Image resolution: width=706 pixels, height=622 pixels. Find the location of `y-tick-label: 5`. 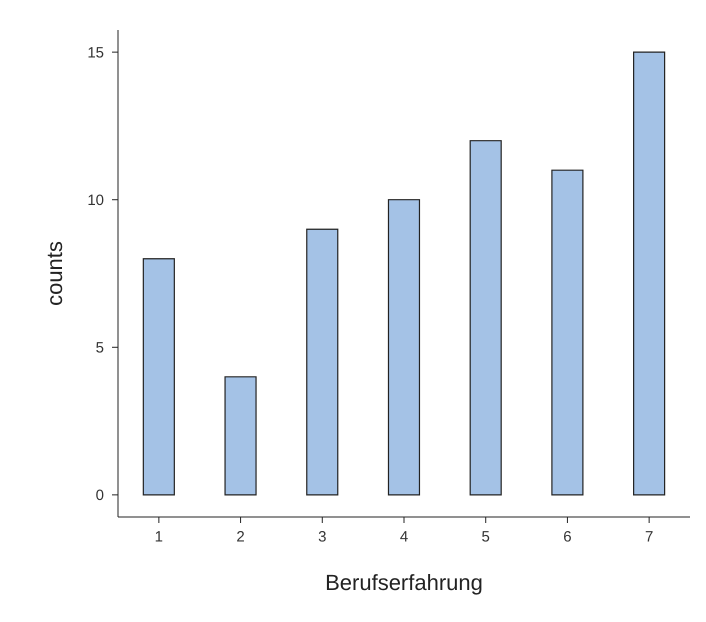

y-tick-label: 5 is located at coordinates (100, 348).